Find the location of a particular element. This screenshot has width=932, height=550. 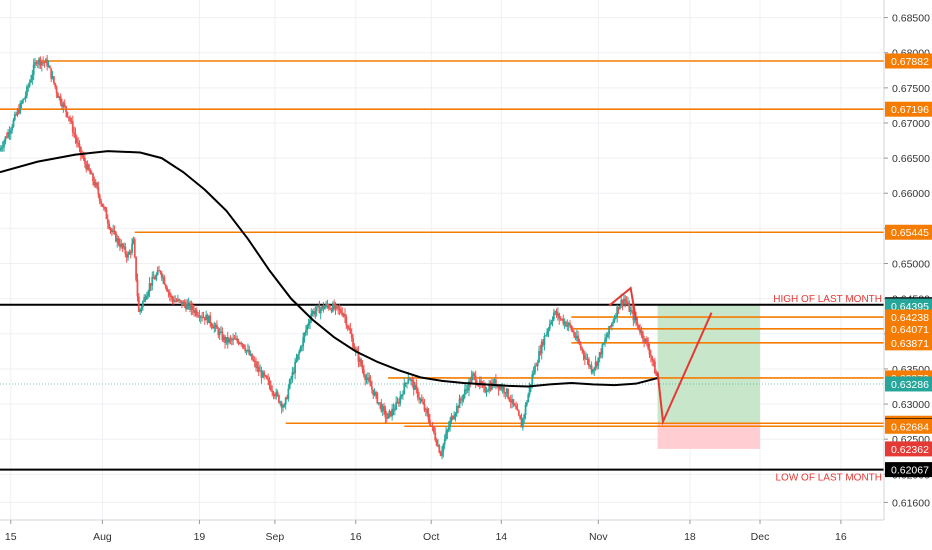

time-tick-label: 15 is located at coordinates (11, 537).